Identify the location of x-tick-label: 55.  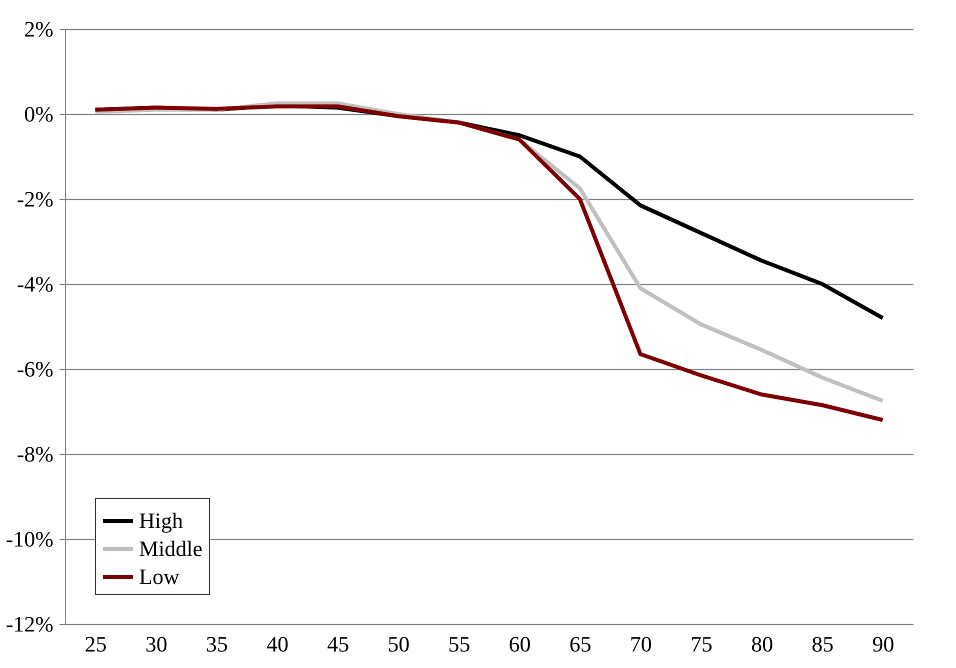
(459, 644).